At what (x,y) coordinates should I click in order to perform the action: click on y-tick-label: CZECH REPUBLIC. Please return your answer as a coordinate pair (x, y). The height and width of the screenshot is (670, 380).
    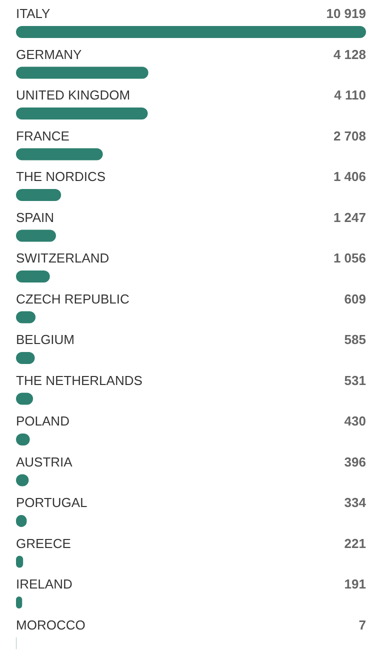
    Looking at the image, I should click on (73, 298).